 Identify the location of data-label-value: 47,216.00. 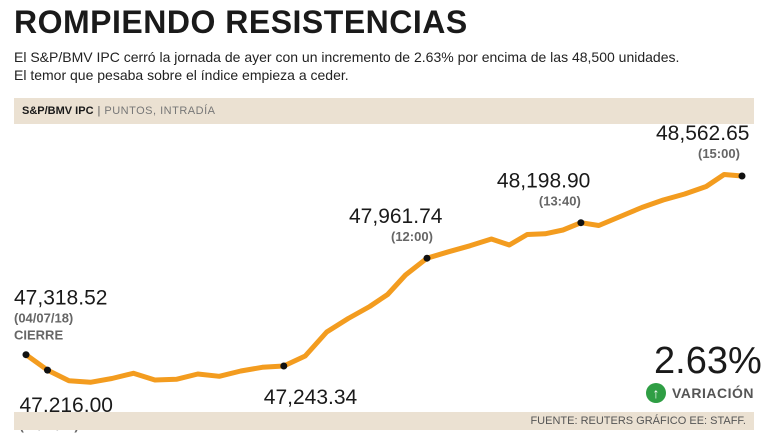
(66, 405).